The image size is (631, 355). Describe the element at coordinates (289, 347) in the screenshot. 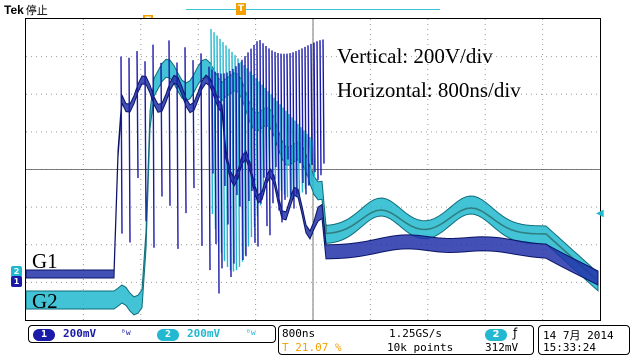

I see `trigger-position-icon: T` at that location.